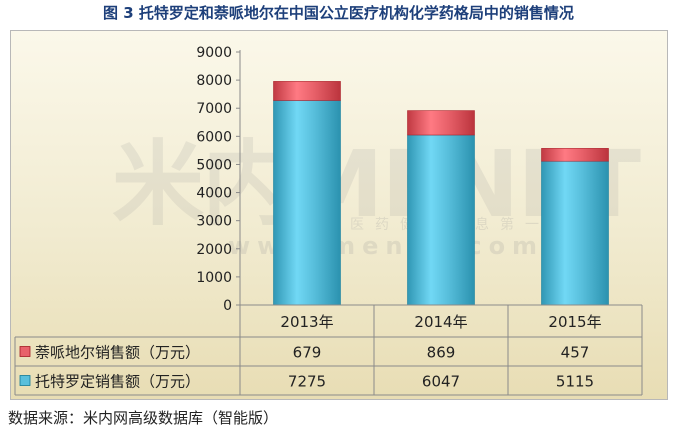  What do you see at coordinates (214, 250) in the screenshot?
I see `y-tick-label: 2000` at bounding box center [214, 250].